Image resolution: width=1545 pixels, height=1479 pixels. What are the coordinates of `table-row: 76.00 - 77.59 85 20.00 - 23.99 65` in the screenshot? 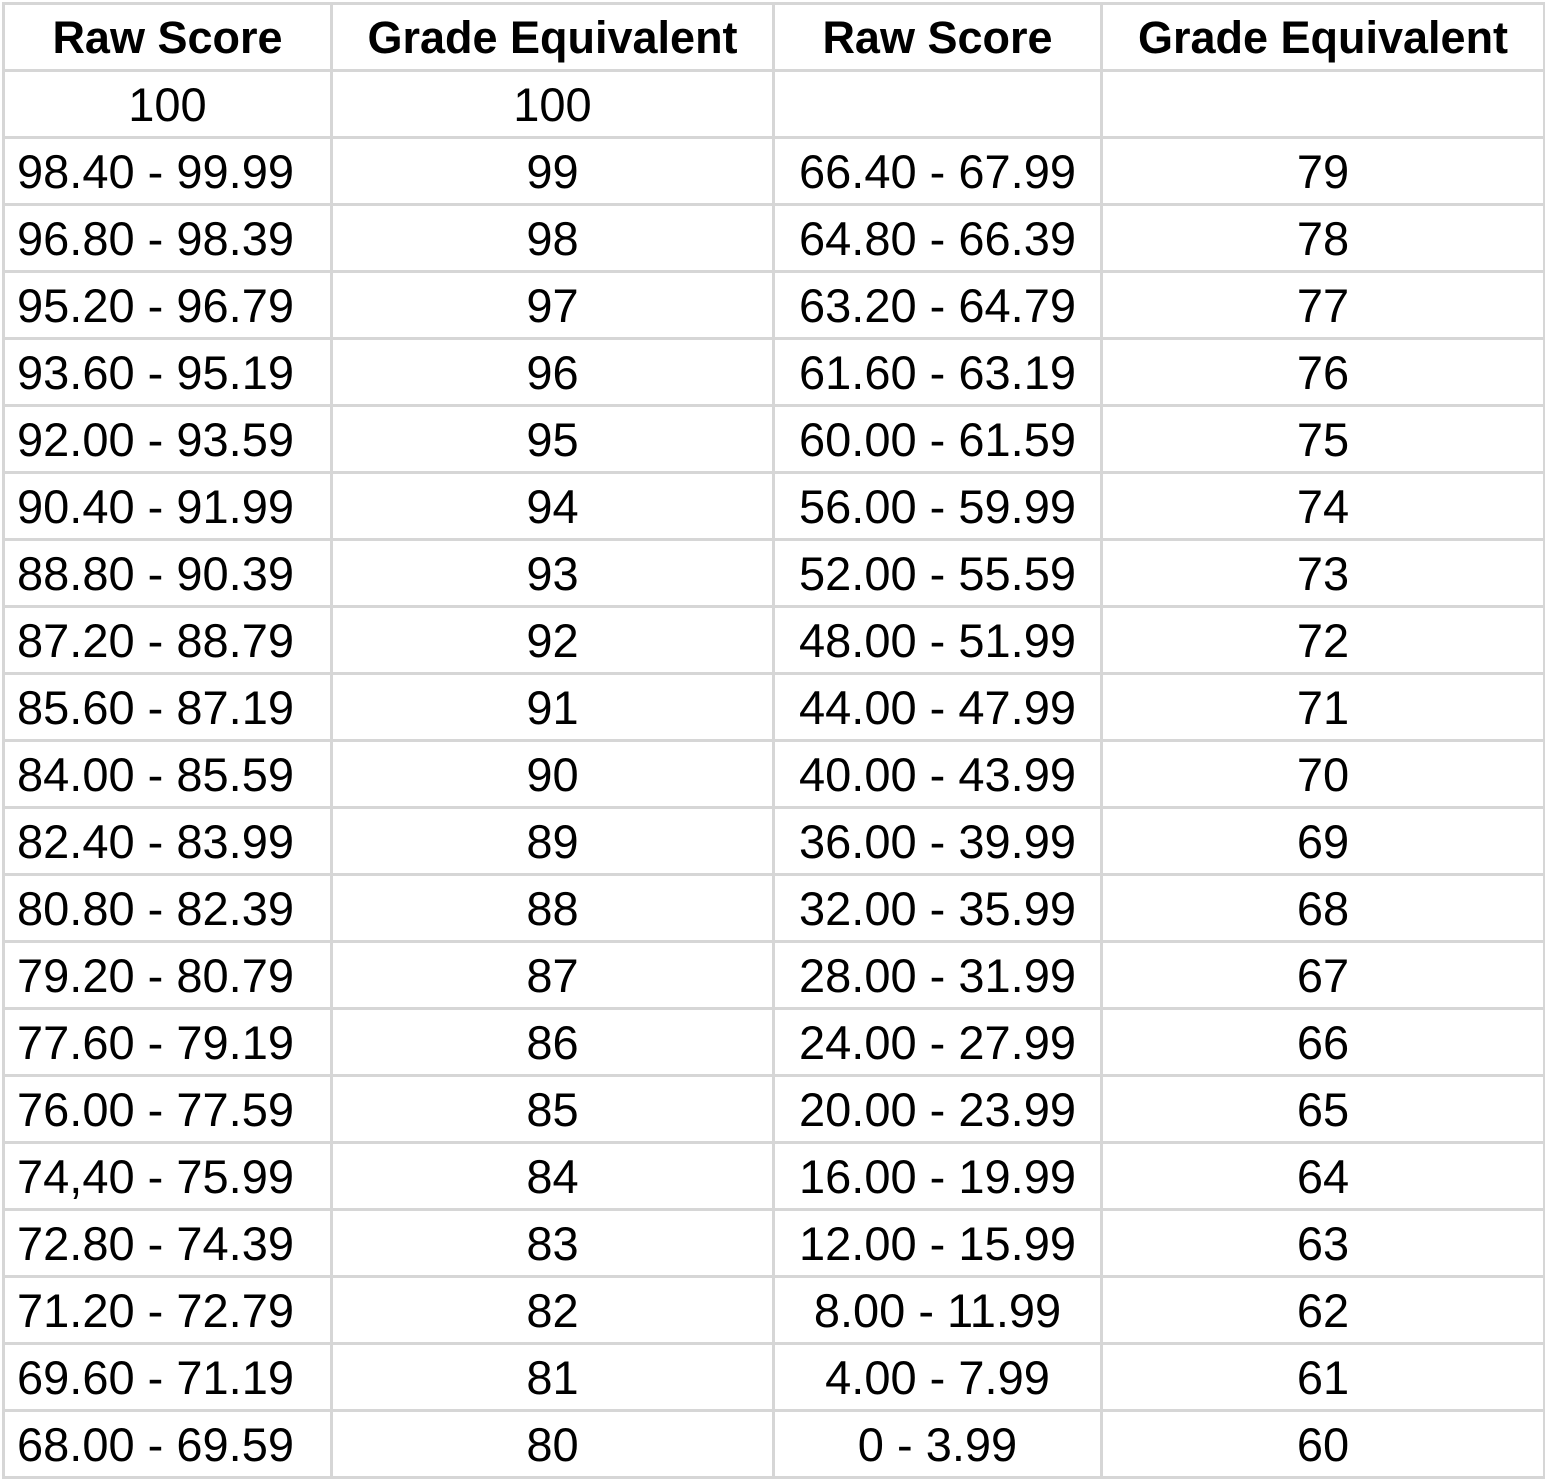 It's located at (773, 1109).